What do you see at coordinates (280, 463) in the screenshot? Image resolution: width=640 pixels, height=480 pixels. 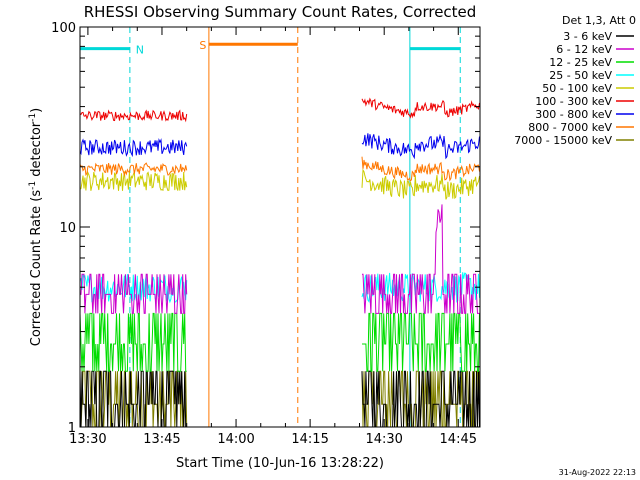 I see `x-axis-label: Start Time (10-Jun-16 13:28:22)` at bounding box center [280, 463].